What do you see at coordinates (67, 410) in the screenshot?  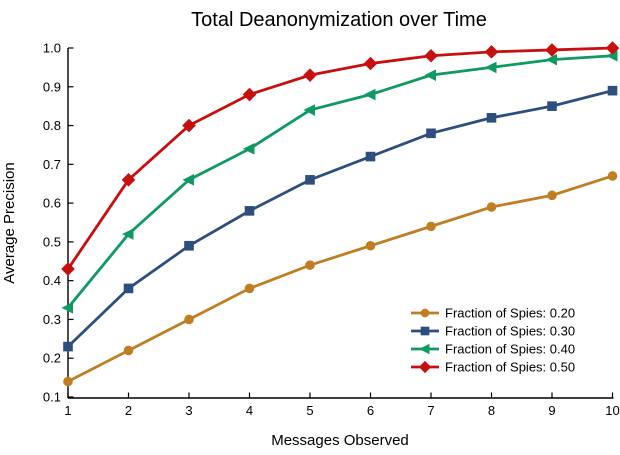 I see `x-tick-label: 1` at bounding box center [67, 410].